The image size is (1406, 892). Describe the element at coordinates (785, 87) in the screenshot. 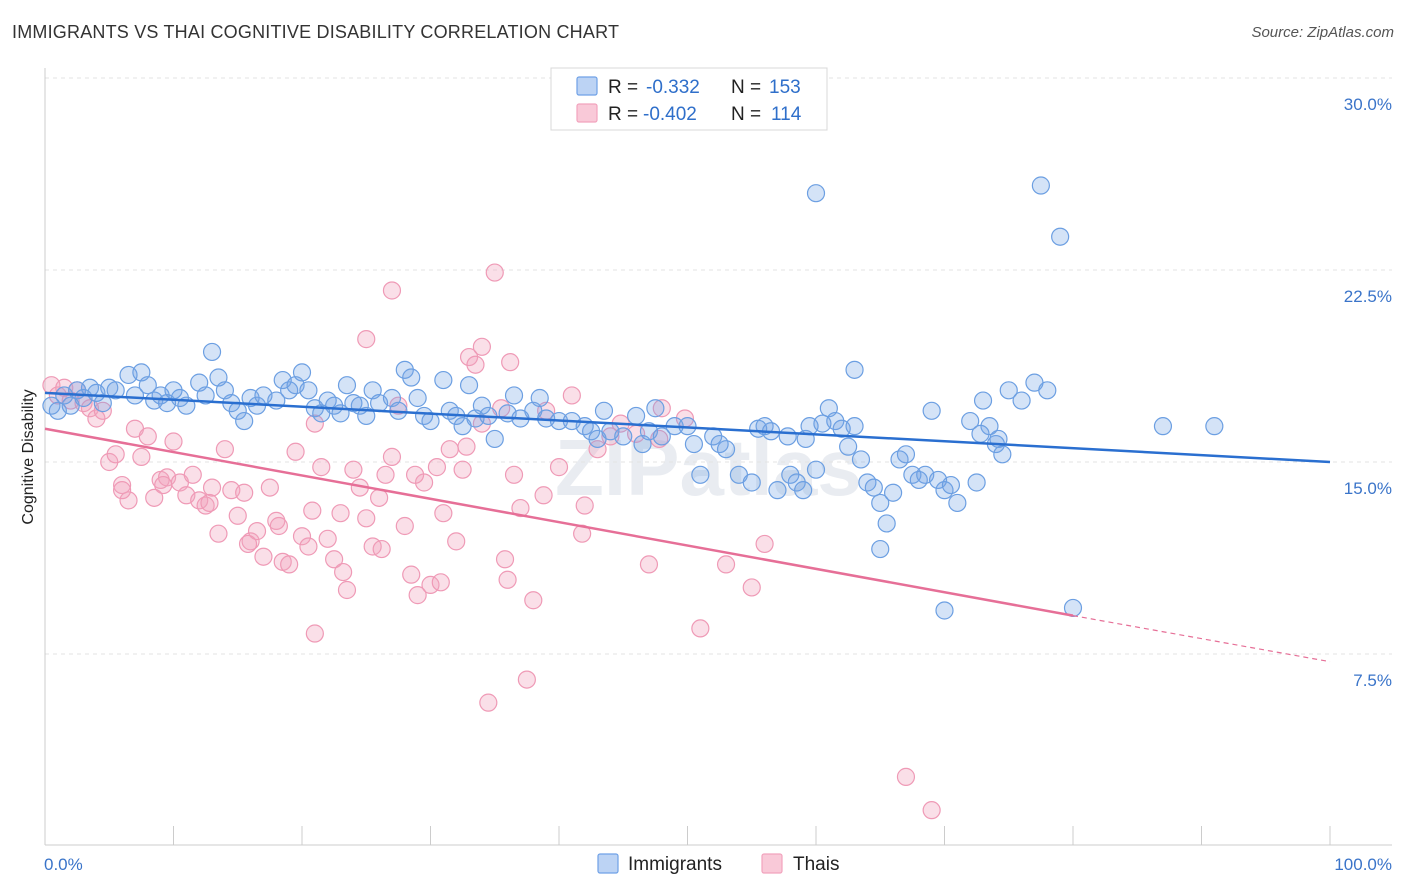

I see `legend-n-value-immigrants: 153` at that location.